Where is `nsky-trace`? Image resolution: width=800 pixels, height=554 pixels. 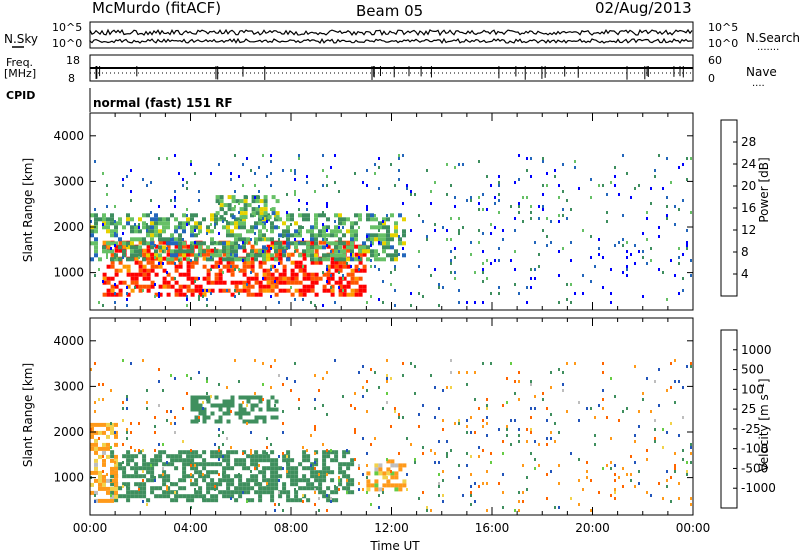 nsky-trace is located at coordinates (391, 32).